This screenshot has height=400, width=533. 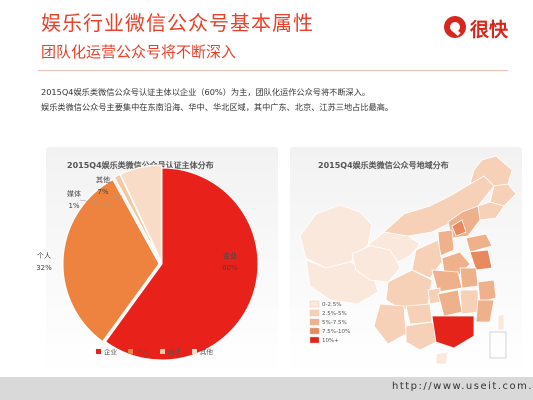 What do you see at coordinates (447, 281) in the screenshot?
I see `map-region-hubei` at bounding box center [447, 281].